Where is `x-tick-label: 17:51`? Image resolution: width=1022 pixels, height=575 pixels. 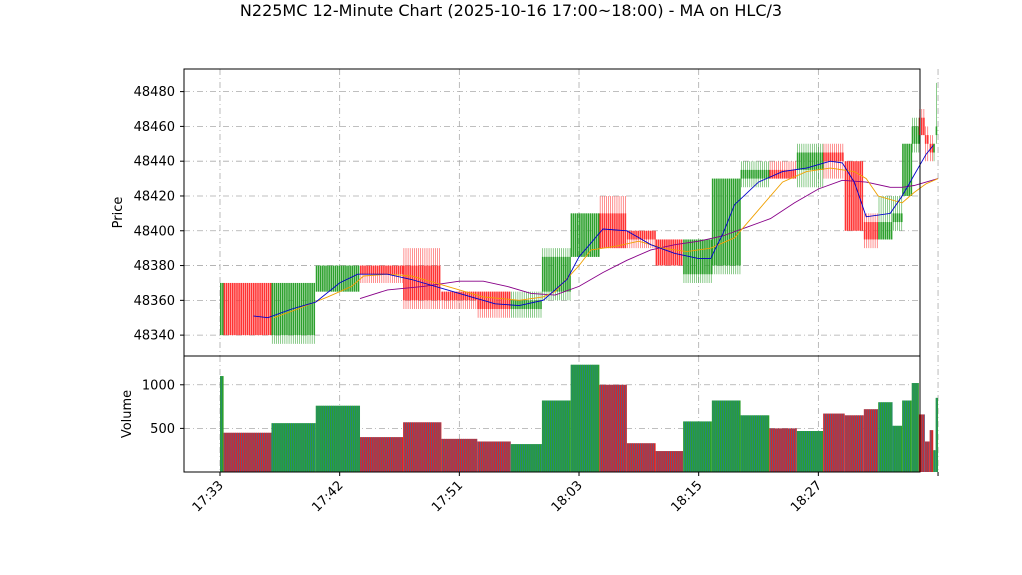 x-tick-label: 17:51 is located at coordinates (447, 496).